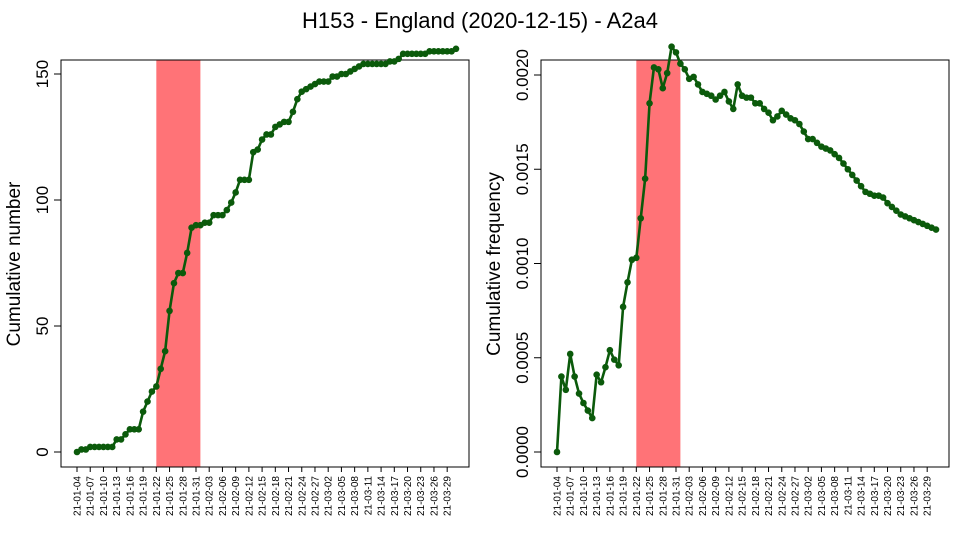  Describe the element at coordinates (42, 326) in the screenshot. I see `y-tick-label: 50` at that location.